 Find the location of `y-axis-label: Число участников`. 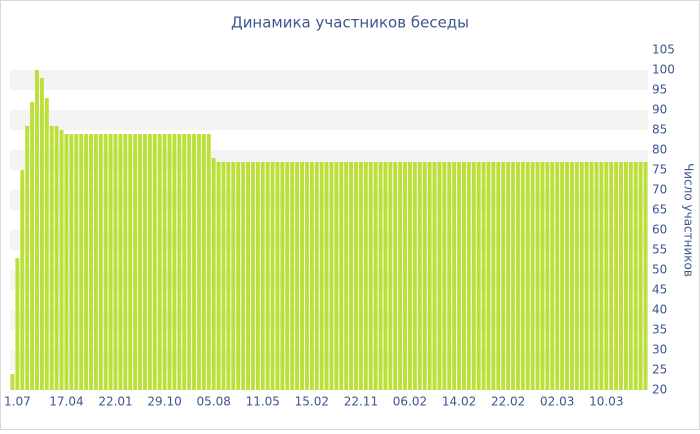

y-axis-label: Число участников is located at coordinates (689, 220).